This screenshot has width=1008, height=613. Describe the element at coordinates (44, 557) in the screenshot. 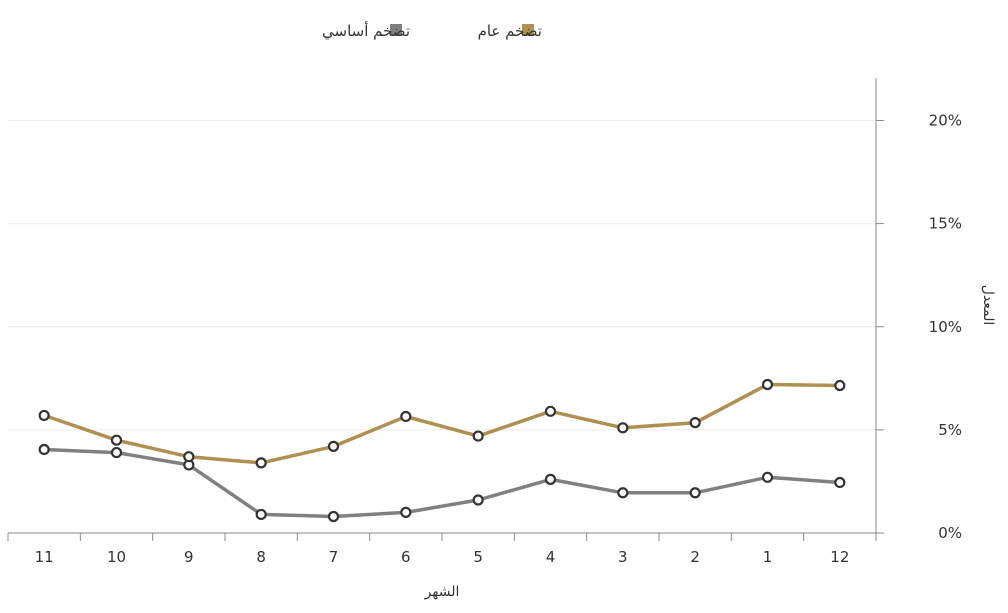

I see `x-tick-label-11: 11` at that location.